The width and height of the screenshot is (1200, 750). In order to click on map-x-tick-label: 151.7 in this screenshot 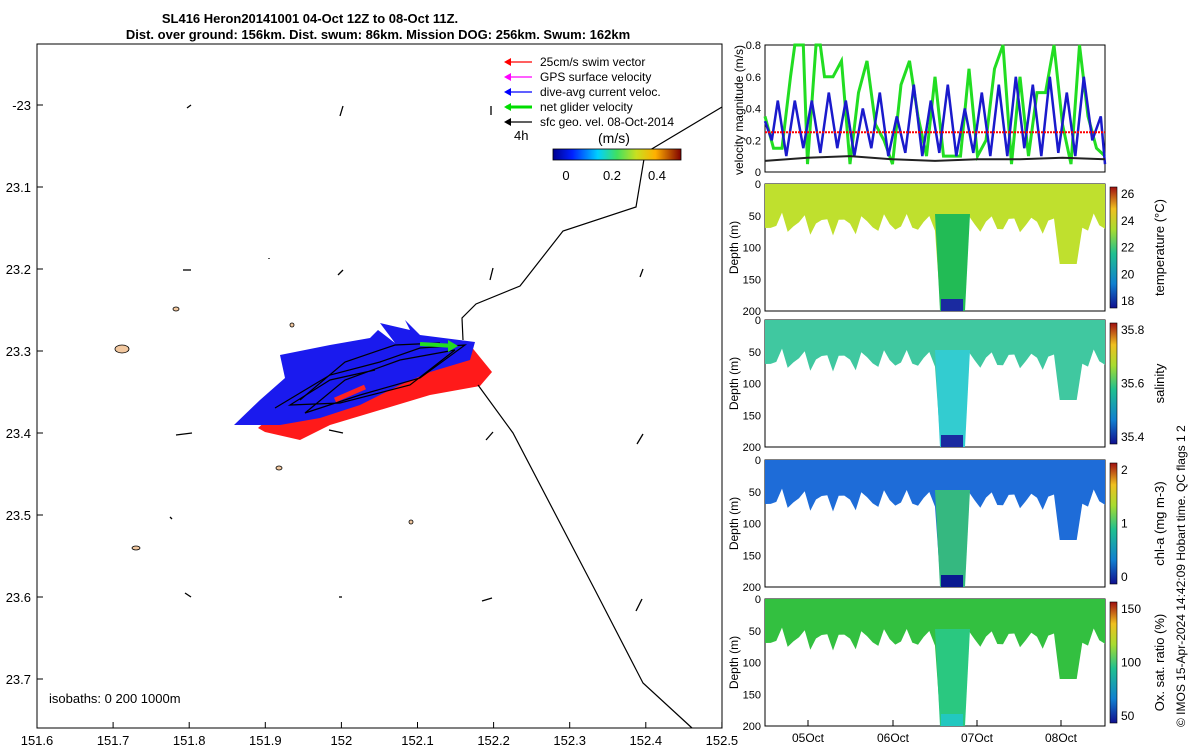, I will do `click(113, 740)`.